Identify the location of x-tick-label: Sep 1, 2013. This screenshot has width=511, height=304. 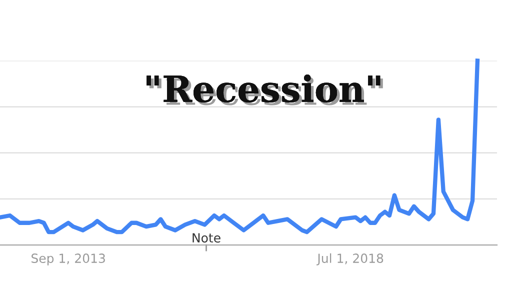
(68, 260).